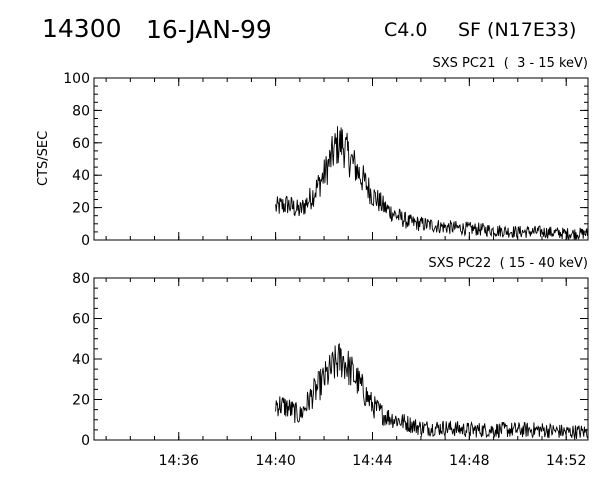 The image size is (600, 480). What do you see at coordinates (82, 28) in the screenshot?
I see `event-id: 14300` at bounding box center [82, 28].